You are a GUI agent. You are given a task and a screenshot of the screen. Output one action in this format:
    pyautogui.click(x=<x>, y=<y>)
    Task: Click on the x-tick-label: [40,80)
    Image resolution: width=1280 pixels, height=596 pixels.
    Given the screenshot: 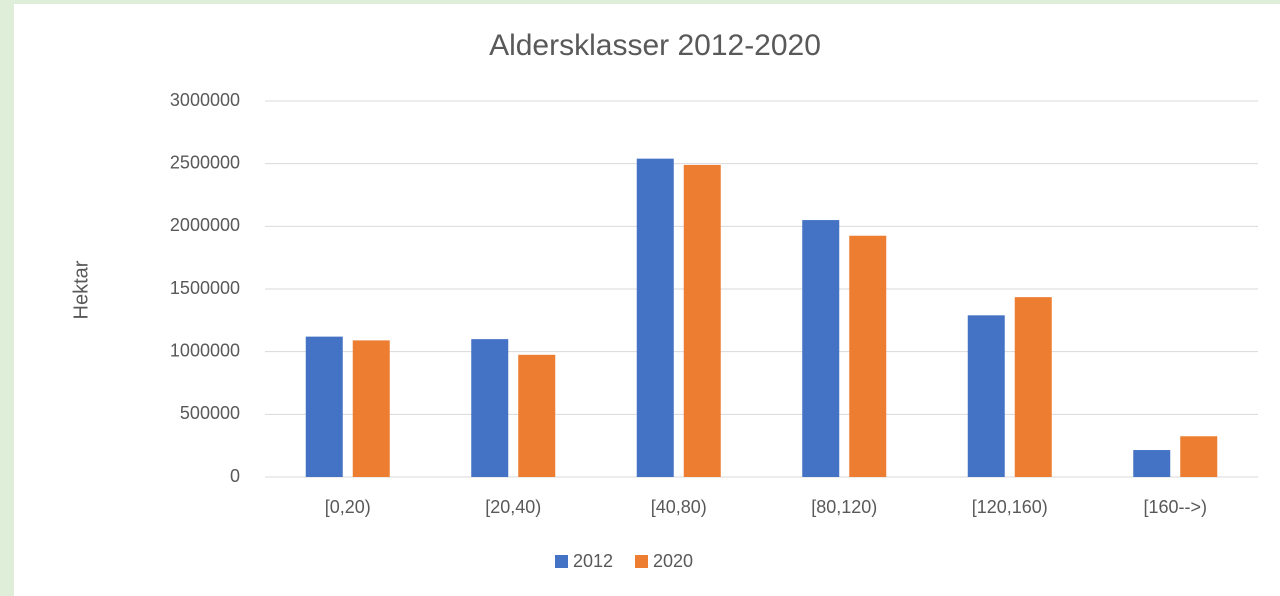 What is the action you would take?
    pyautogui.click(x=679, y=507)
    